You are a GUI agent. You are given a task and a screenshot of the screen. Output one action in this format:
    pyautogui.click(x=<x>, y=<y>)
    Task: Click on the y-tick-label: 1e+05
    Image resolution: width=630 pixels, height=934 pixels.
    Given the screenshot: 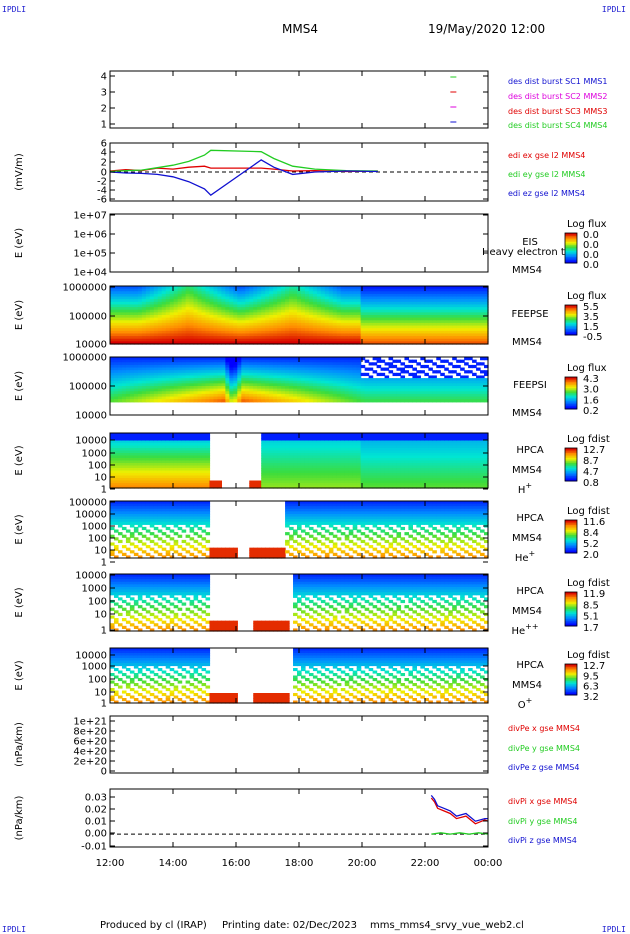 What is the action you would take?
    pyautogui.click(x=90, y=254)
    